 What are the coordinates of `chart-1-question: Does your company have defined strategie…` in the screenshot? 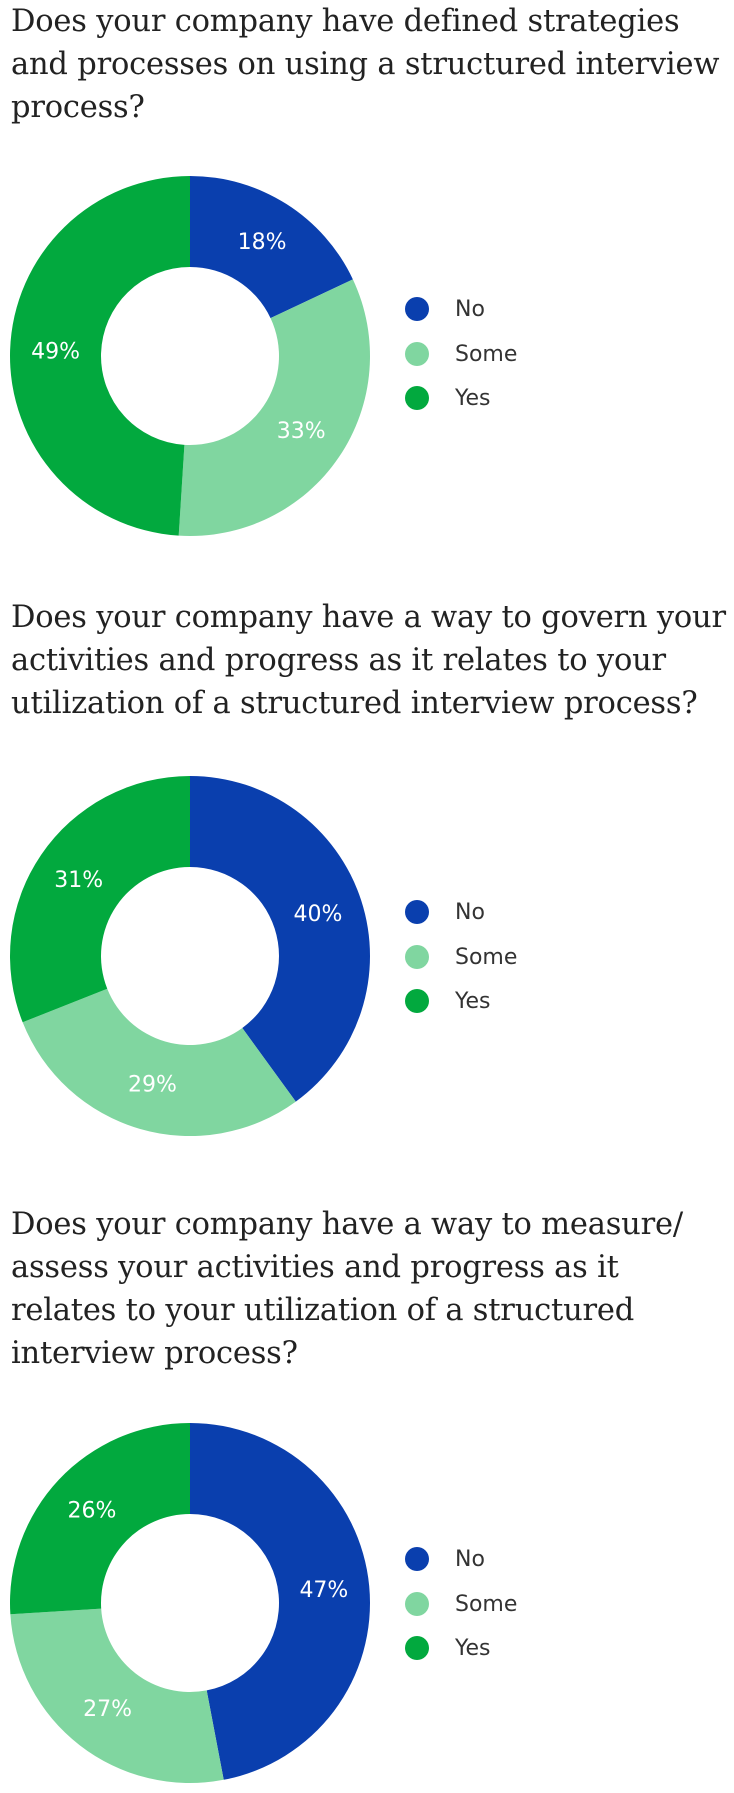 It's located at (365, 64).